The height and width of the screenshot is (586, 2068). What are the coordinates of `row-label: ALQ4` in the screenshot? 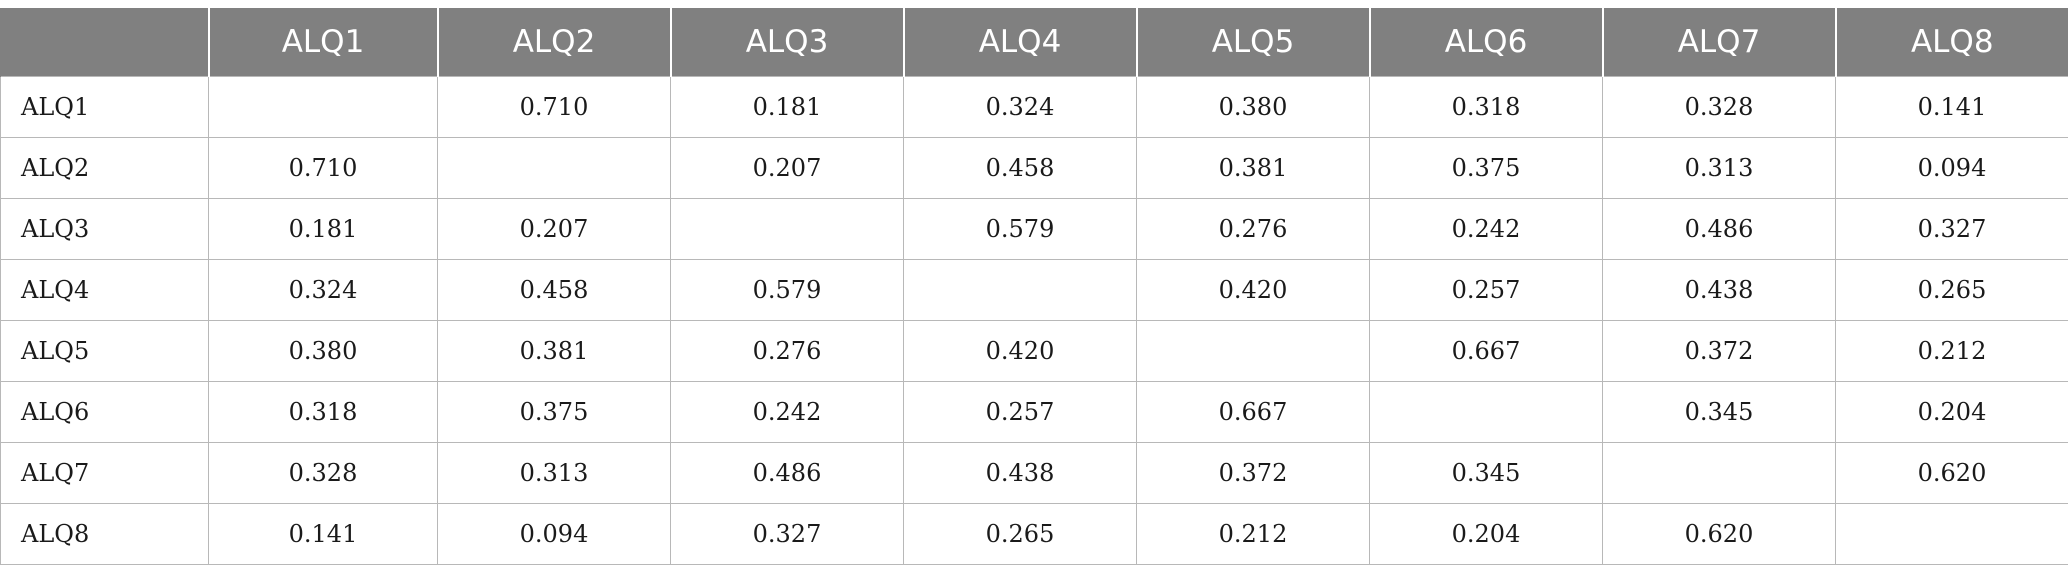 It's located at (104, 290).